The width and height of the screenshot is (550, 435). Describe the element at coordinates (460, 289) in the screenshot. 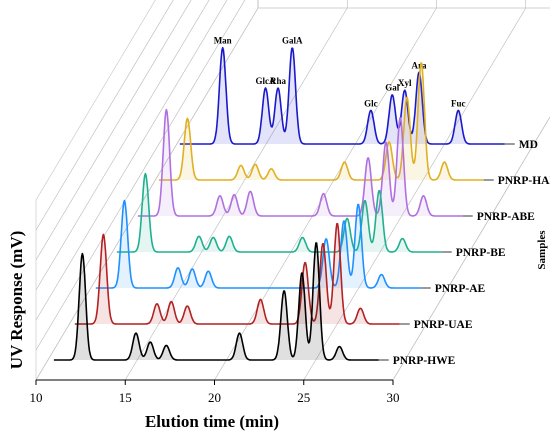

I see `series-label: PNRP-AE` at that location.